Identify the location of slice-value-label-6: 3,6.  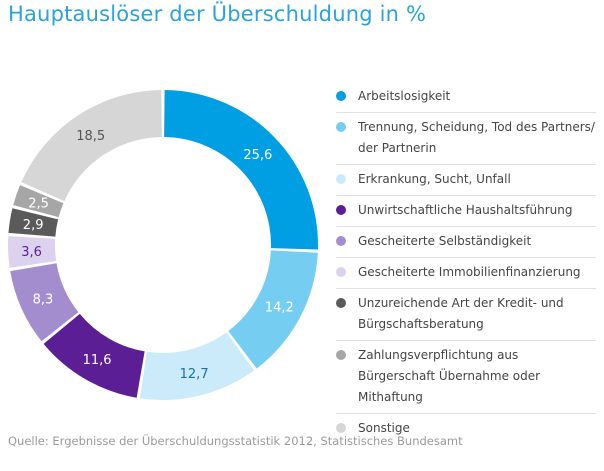
(31, 252).